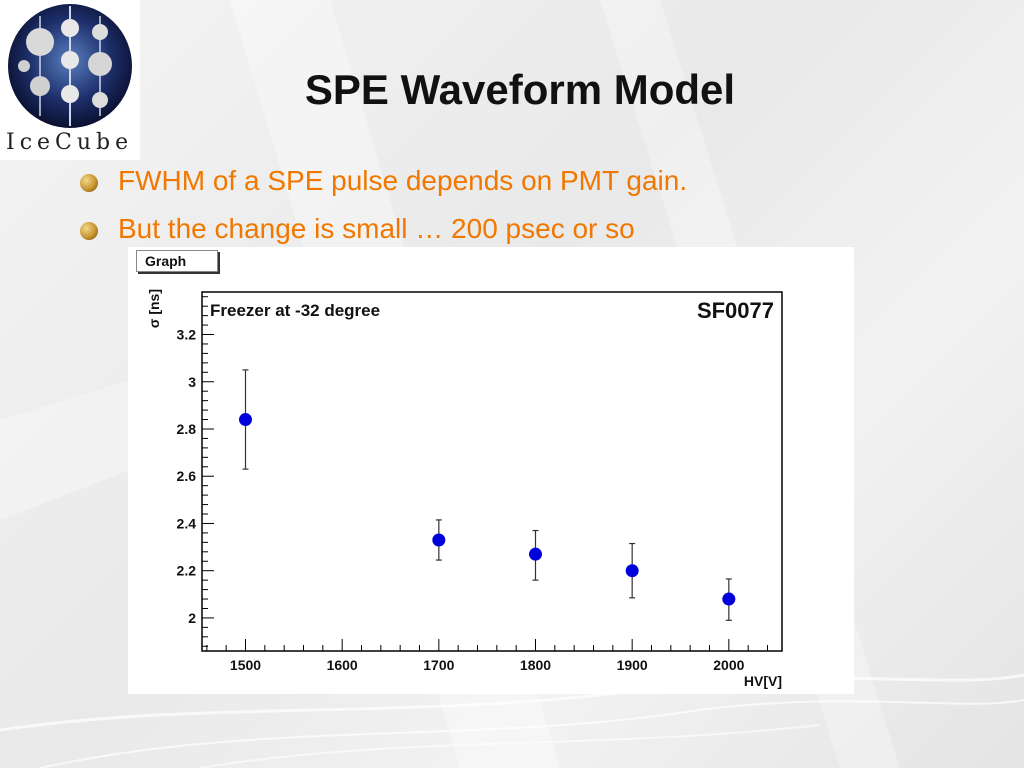  Describe the element at coordinates (438, 665) in the screenshot. I see `x-tick-label: 1700` at that location.